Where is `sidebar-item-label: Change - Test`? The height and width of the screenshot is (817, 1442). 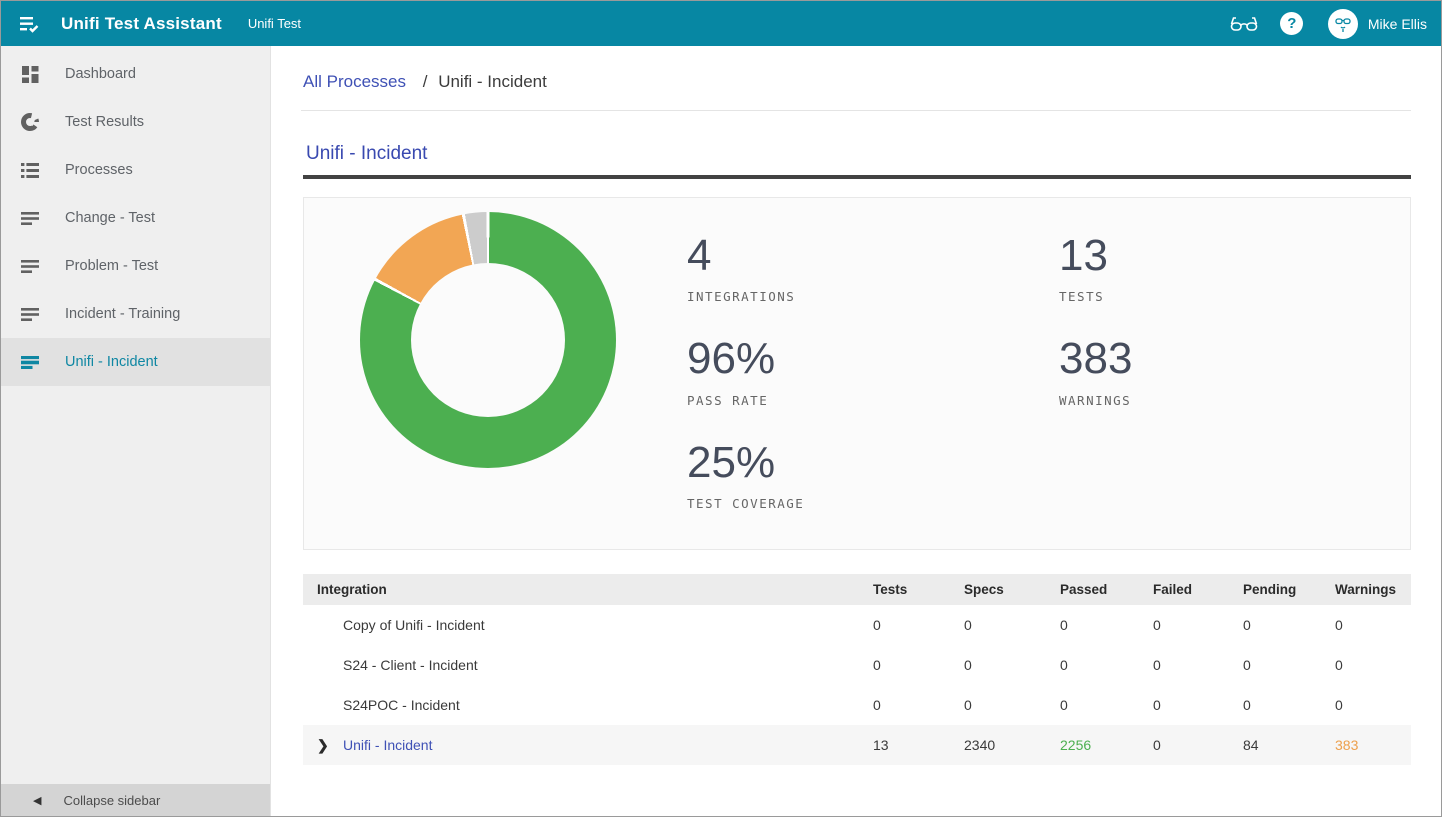 sidebar-item-label: Change - Test is located at coordinates (110, 218).